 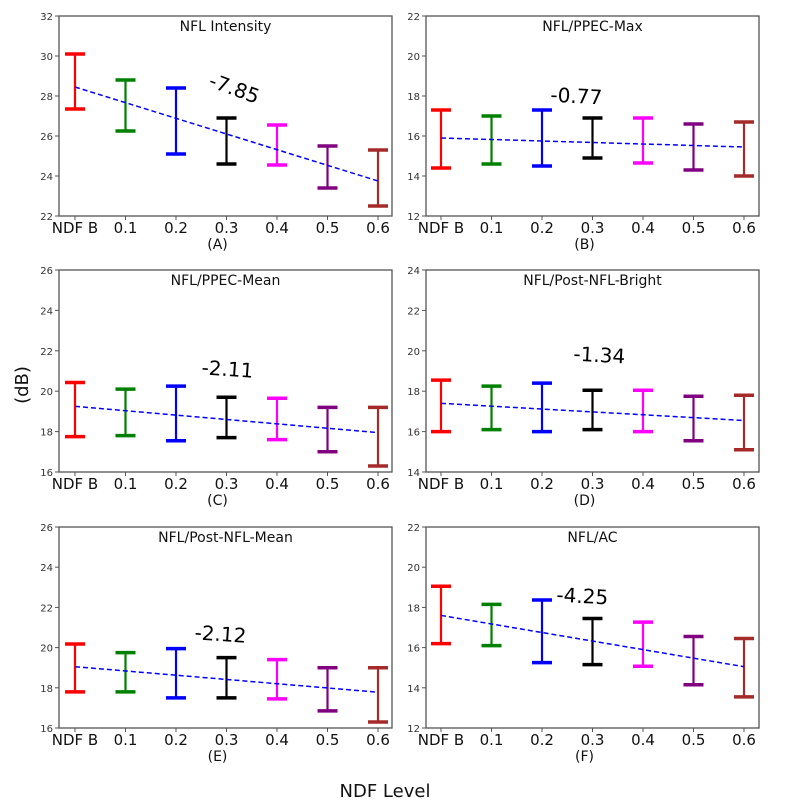 I want to click on slope-annotation: -0.77, so click(x=576, y=96).